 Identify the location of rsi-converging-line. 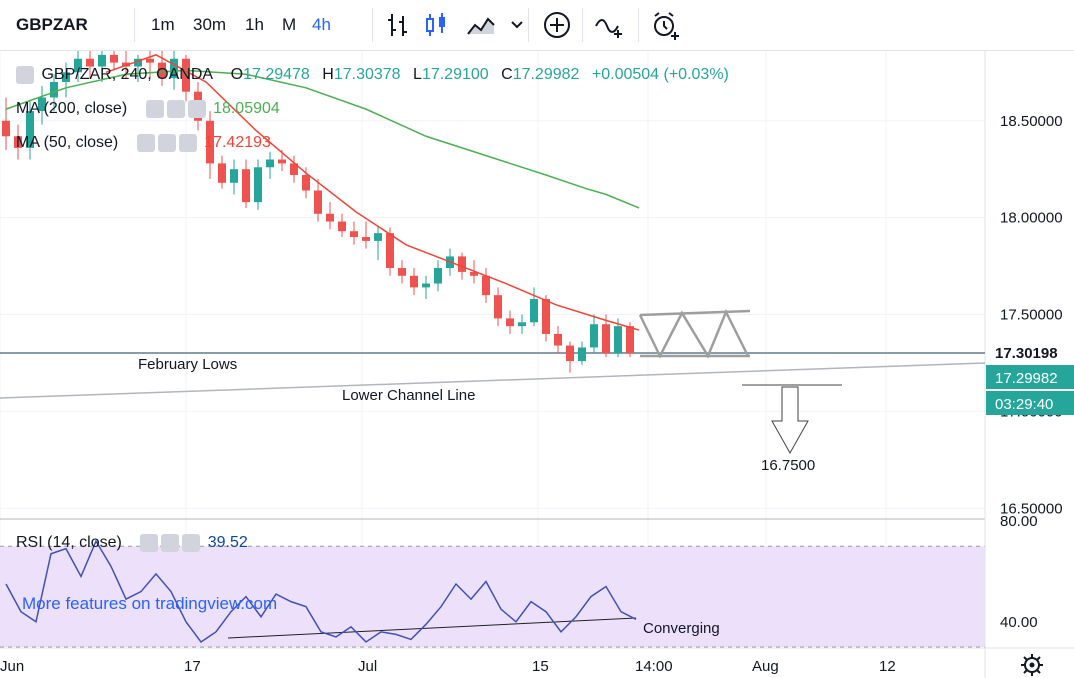
(432, 628).